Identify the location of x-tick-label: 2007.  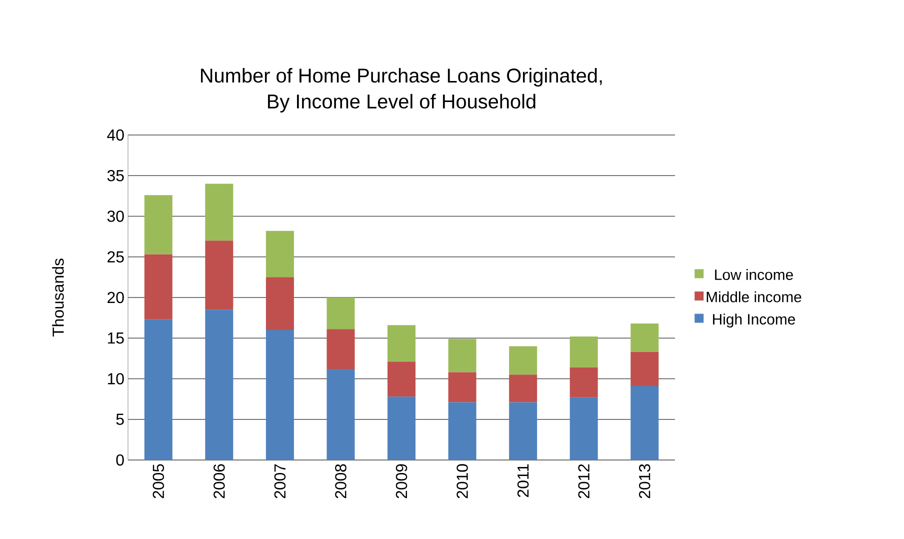
(280, 481).